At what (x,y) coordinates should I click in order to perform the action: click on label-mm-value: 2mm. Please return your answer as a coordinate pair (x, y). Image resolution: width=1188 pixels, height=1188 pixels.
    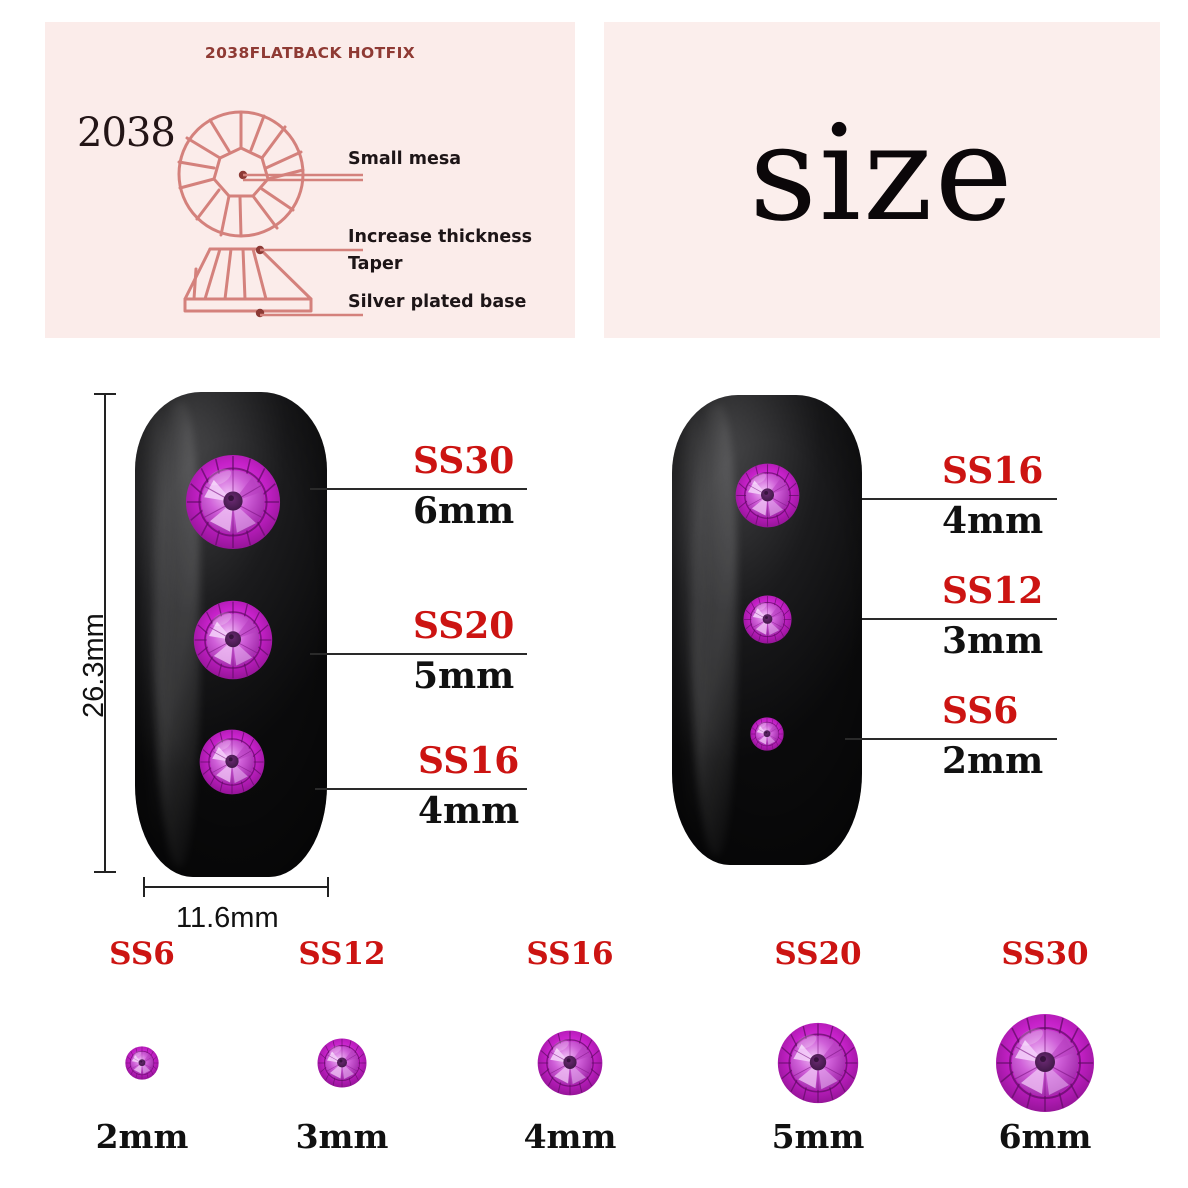
    Looking at the image, I should click on (993, 761).